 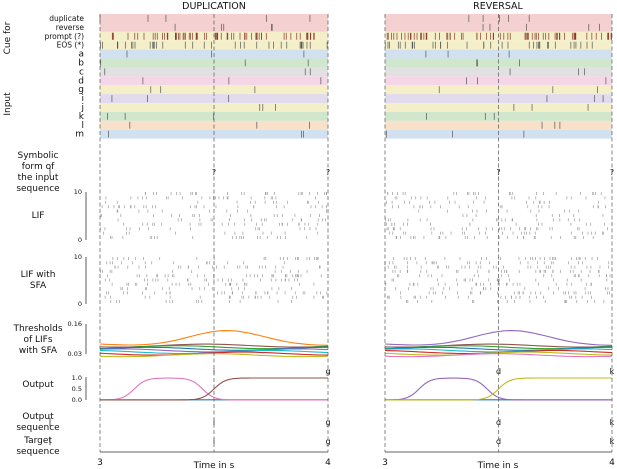 I want to click on symbolic-label-line-1: Symbolic, so click(x=38, y=156).